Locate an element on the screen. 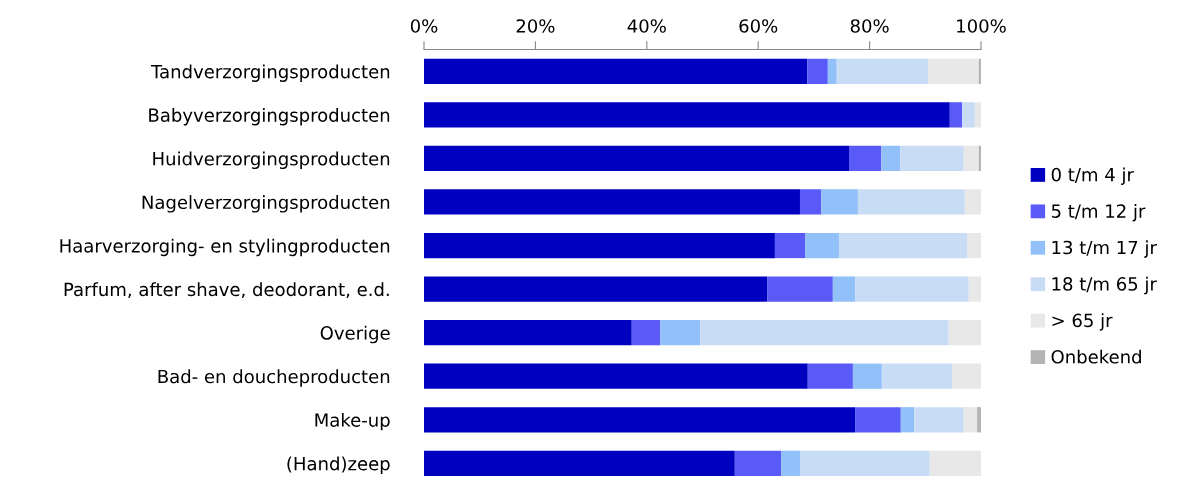 This screenshot has width=1179, height=495. legend-label: 13 t/m 17 jr is located at coordinates (1104, 249).